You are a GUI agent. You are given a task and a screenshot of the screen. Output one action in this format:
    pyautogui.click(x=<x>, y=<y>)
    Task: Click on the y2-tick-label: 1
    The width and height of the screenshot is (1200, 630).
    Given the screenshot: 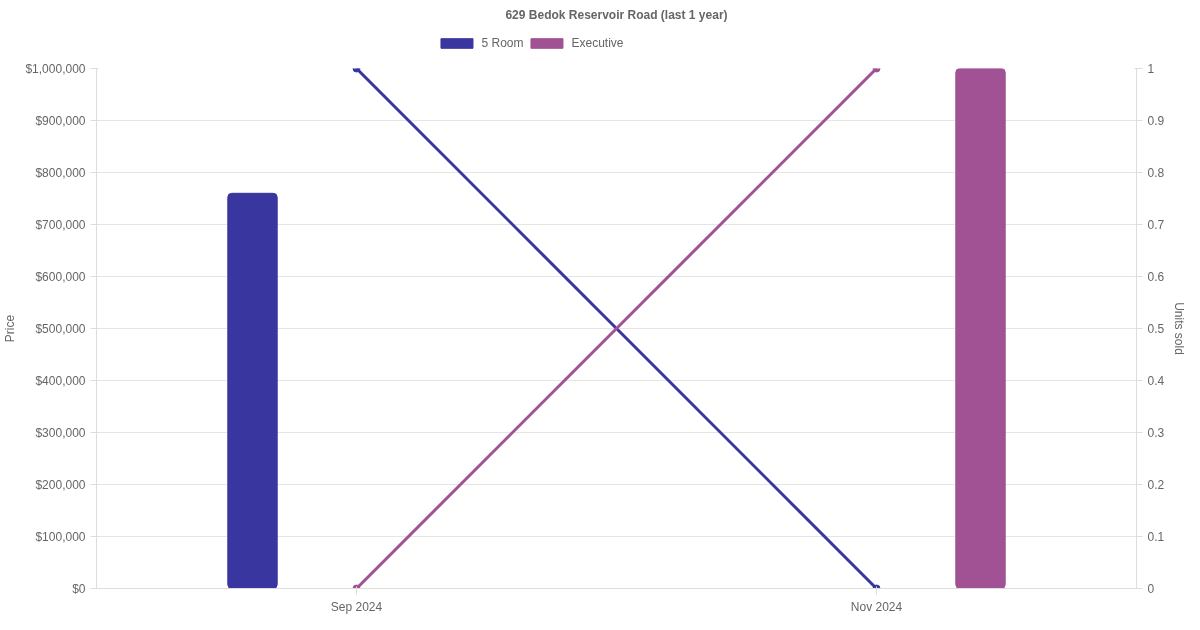 What is the action you would take?
    pyautogui.click(x=1151, y=69)
    